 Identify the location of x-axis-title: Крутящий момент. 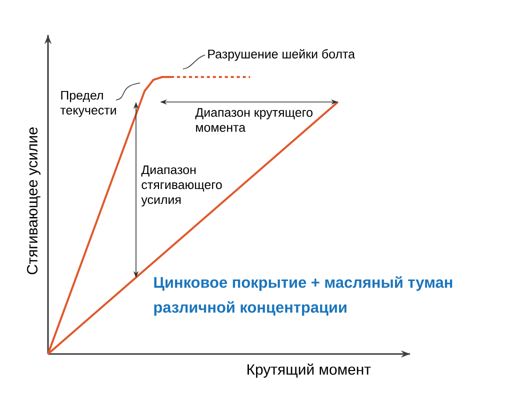
(309, 371).